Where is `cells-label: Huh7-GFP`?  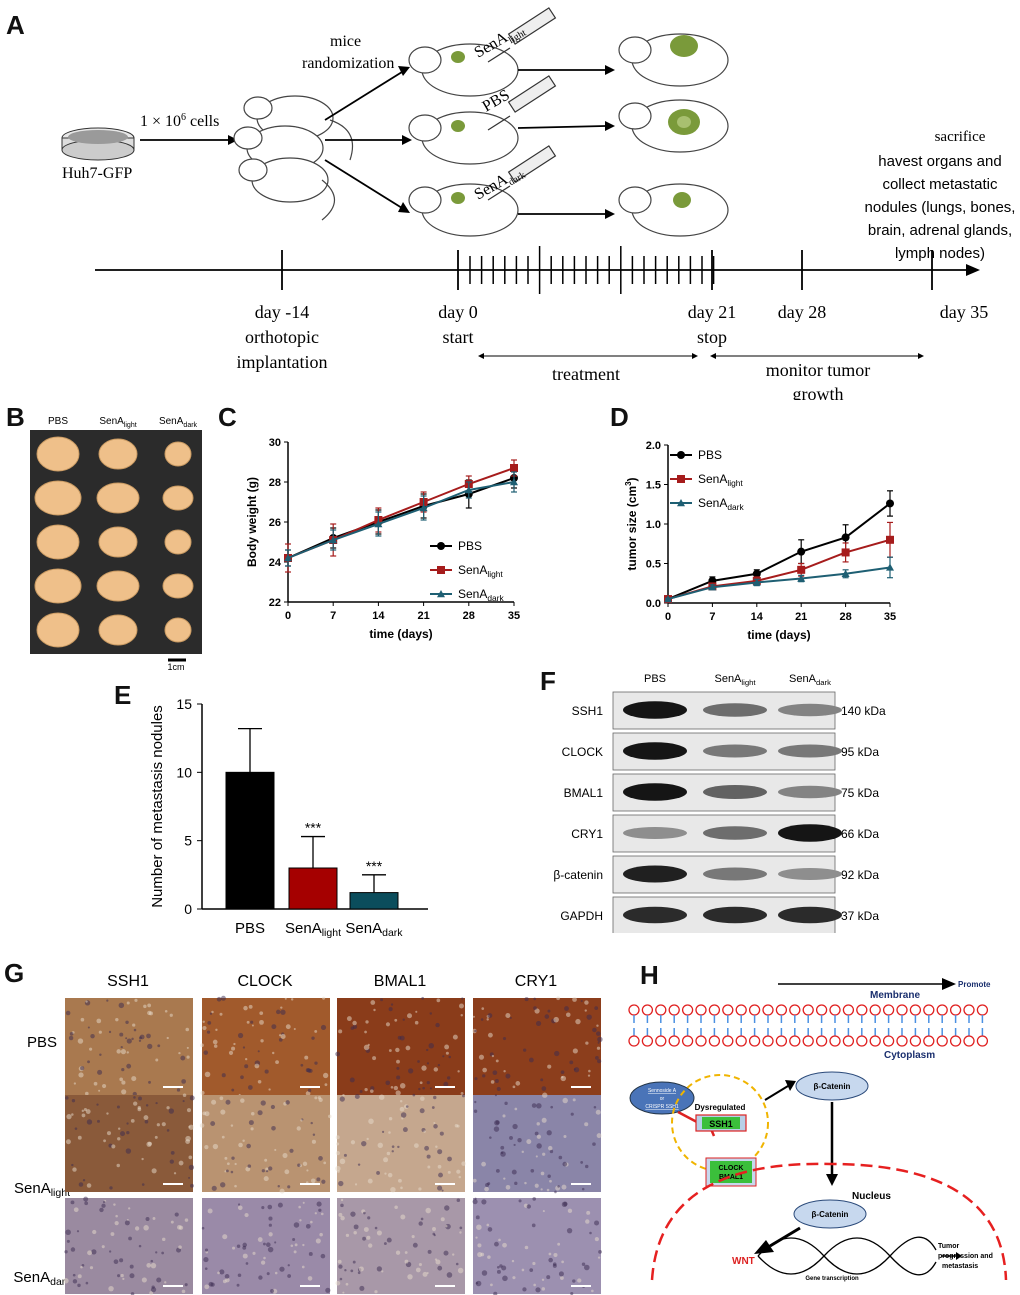 cells-label: Huh7-GFP is located at coordinates (97, 173).